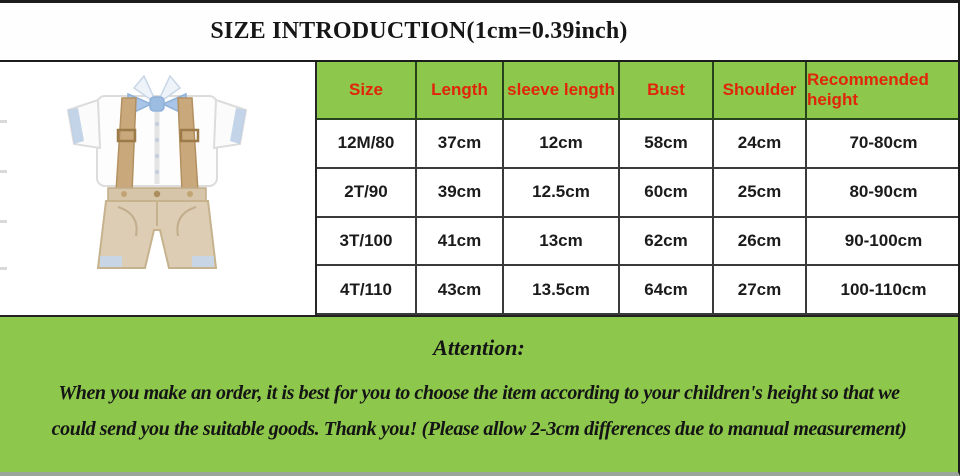 The height and width of the screenshot is (476, 960). I want to click on title-bar: SIZE INTRODUCTION(1cm=0.39inch), so click(479, 32).